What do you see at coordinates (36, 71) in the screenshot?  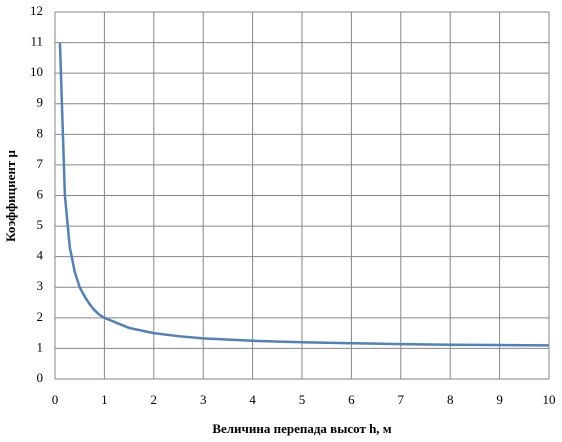 I see `y-tick-label: 10` at bounding box center [36, 71].